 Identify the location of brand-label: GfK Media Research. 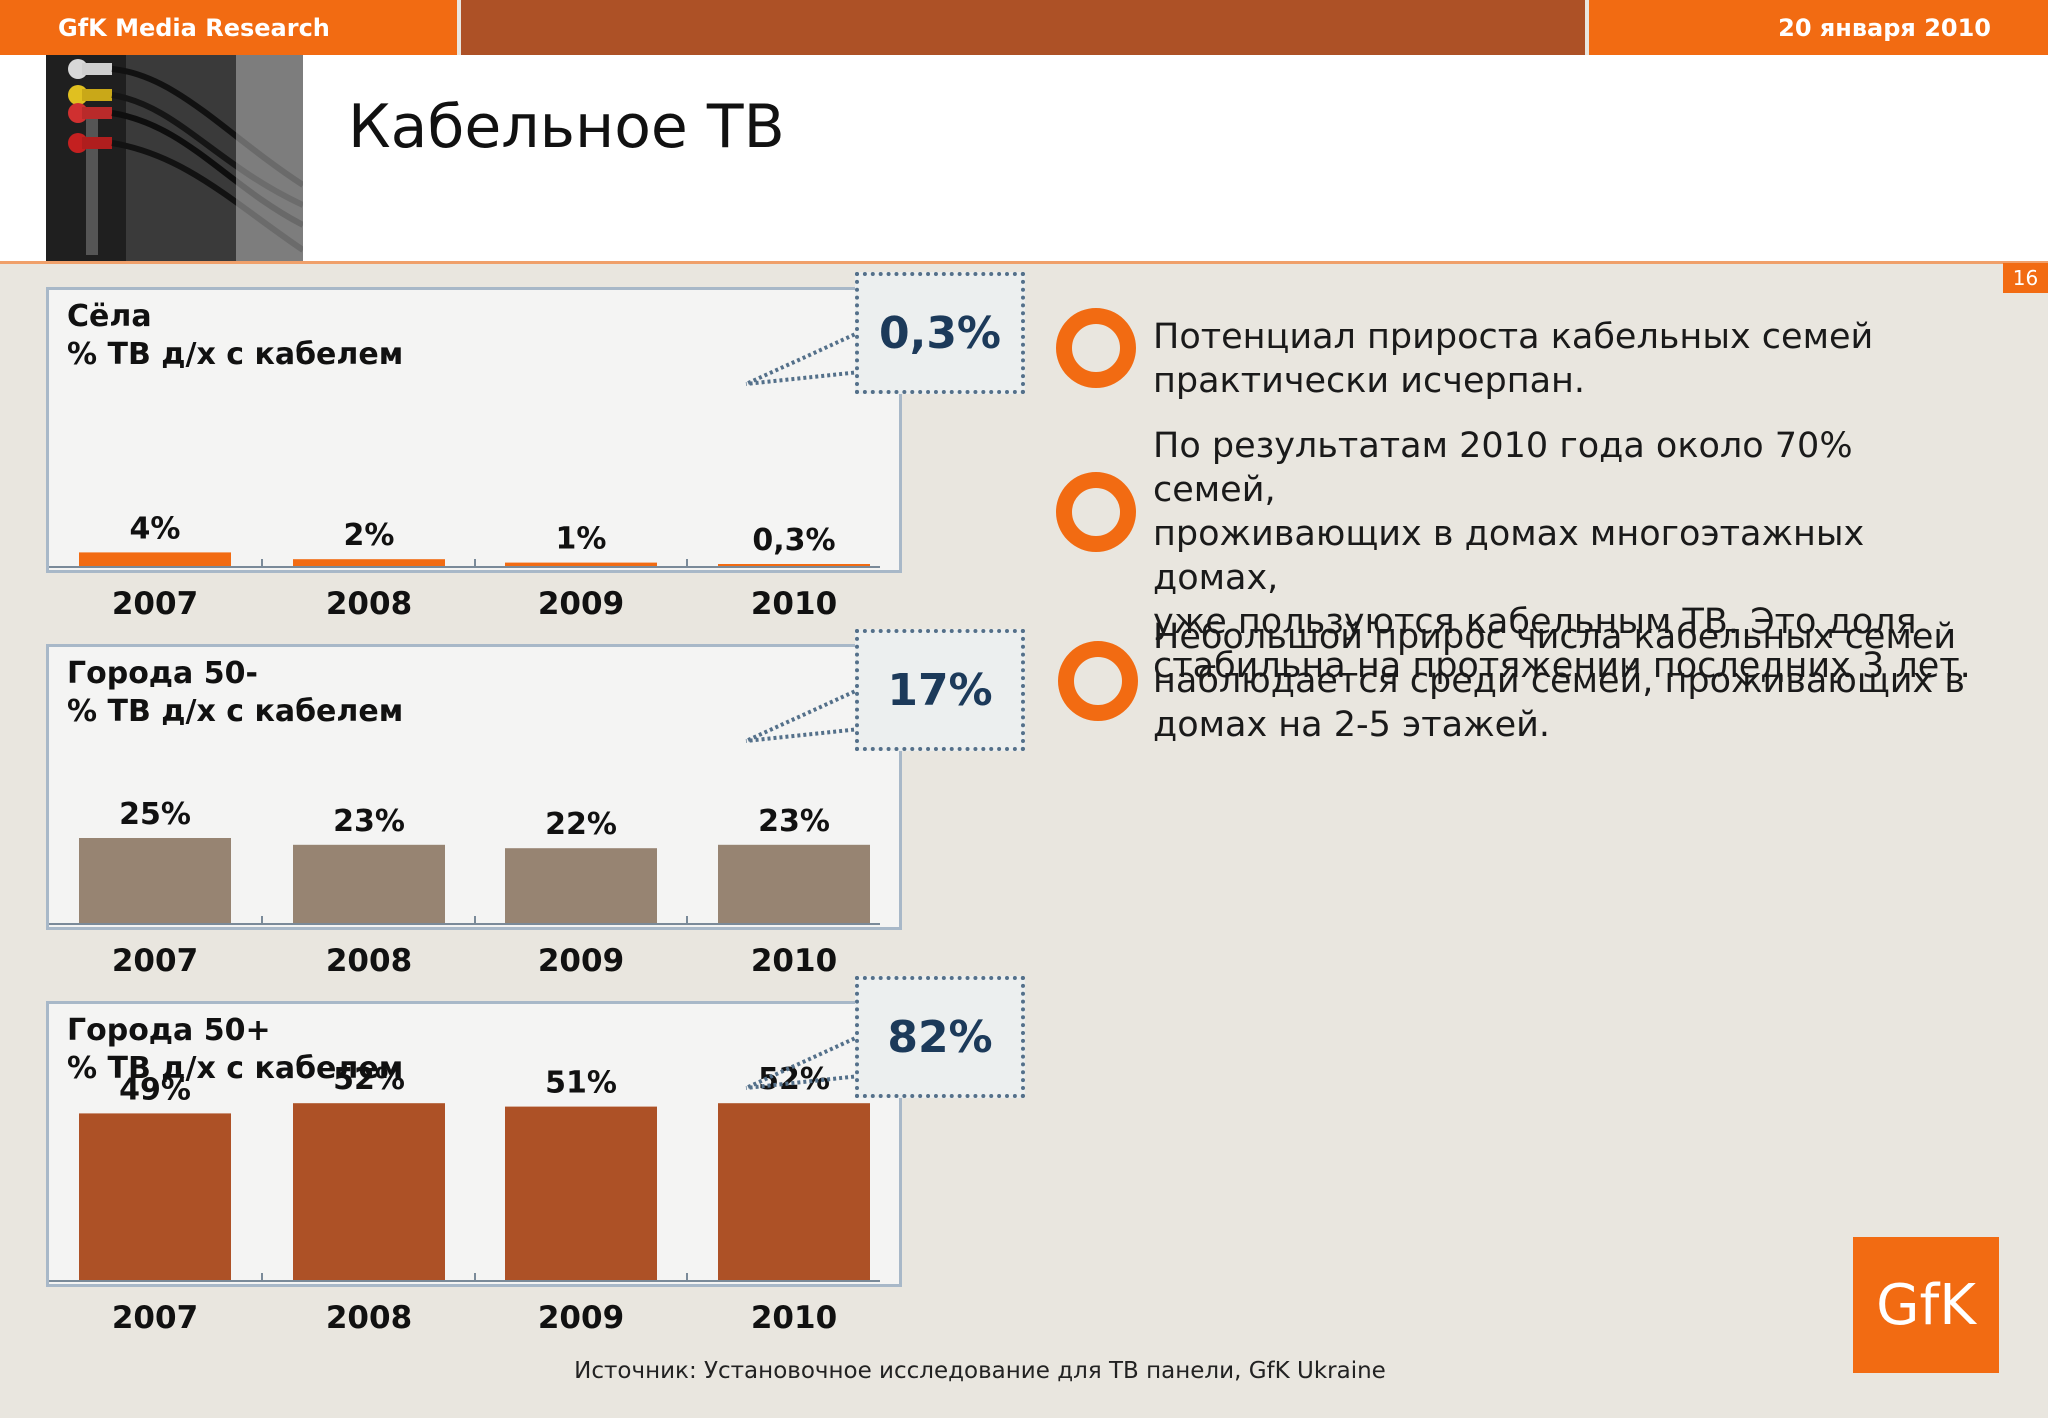
(194, 28).